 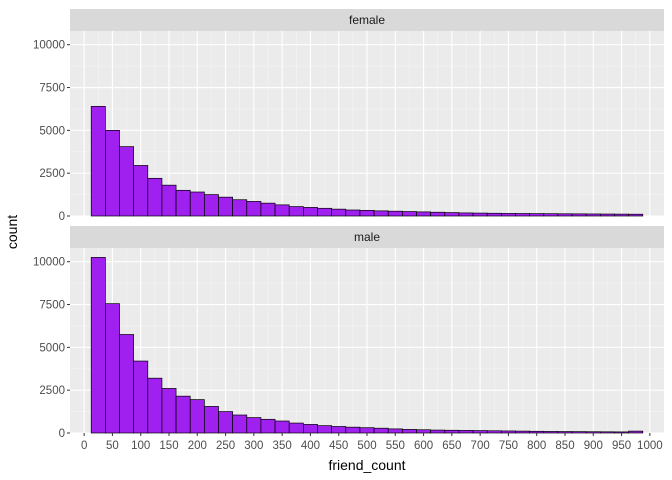 I want to click on x-tick-label: 300, so click(x=253, y=446).